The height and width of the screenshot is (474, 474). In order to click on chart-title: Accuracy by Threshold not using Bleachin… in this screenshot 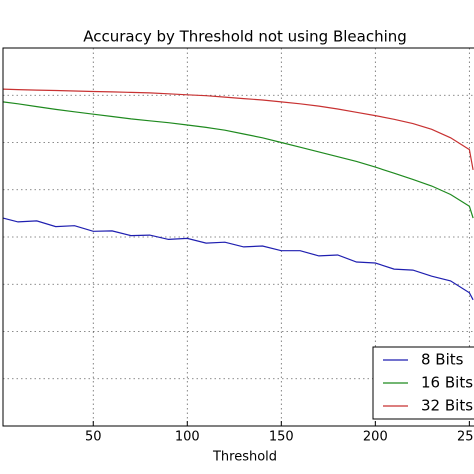, I will do `click(245, 37)`.